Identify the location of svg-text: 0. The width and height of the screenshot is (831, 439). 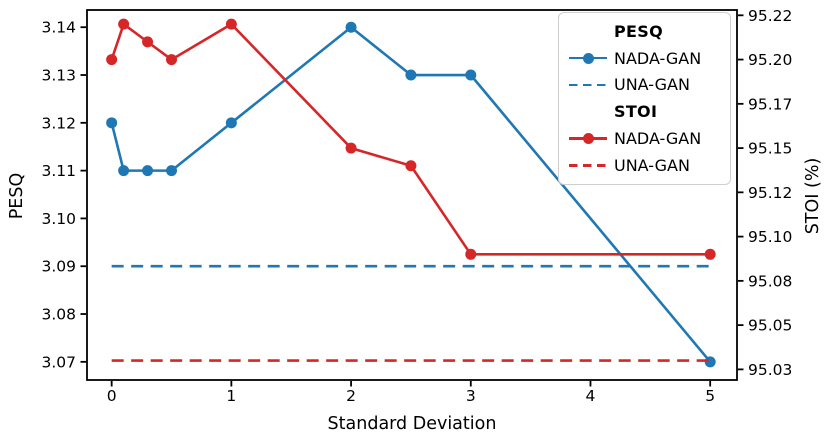
(112, 396).